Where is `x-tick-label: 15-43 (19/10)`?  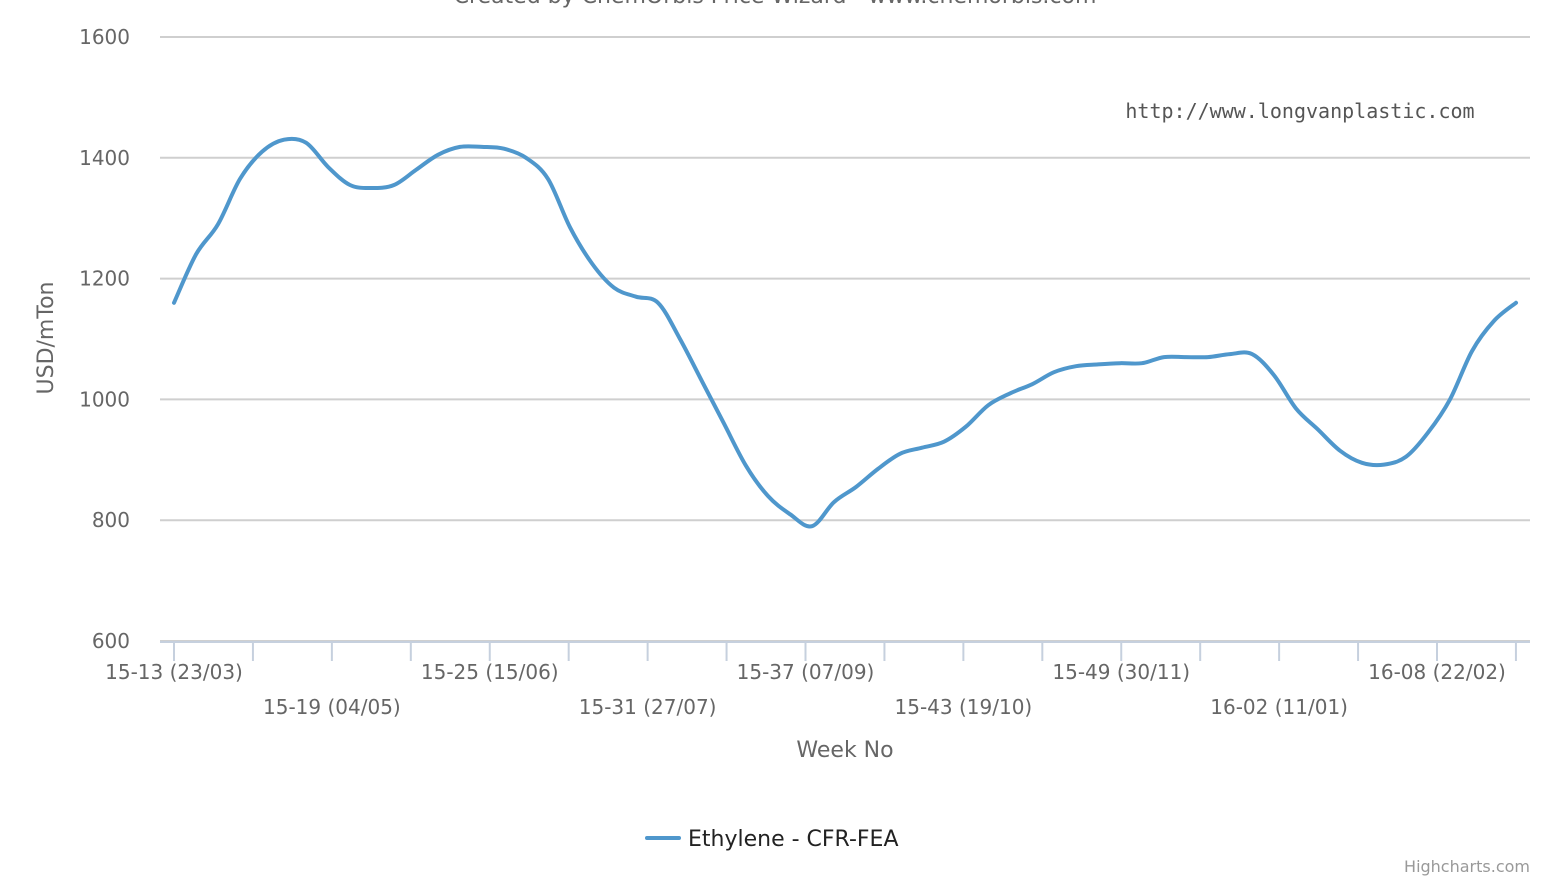 x-tick-label: 15-43 (19/10) is located at coordinates (964, 707).